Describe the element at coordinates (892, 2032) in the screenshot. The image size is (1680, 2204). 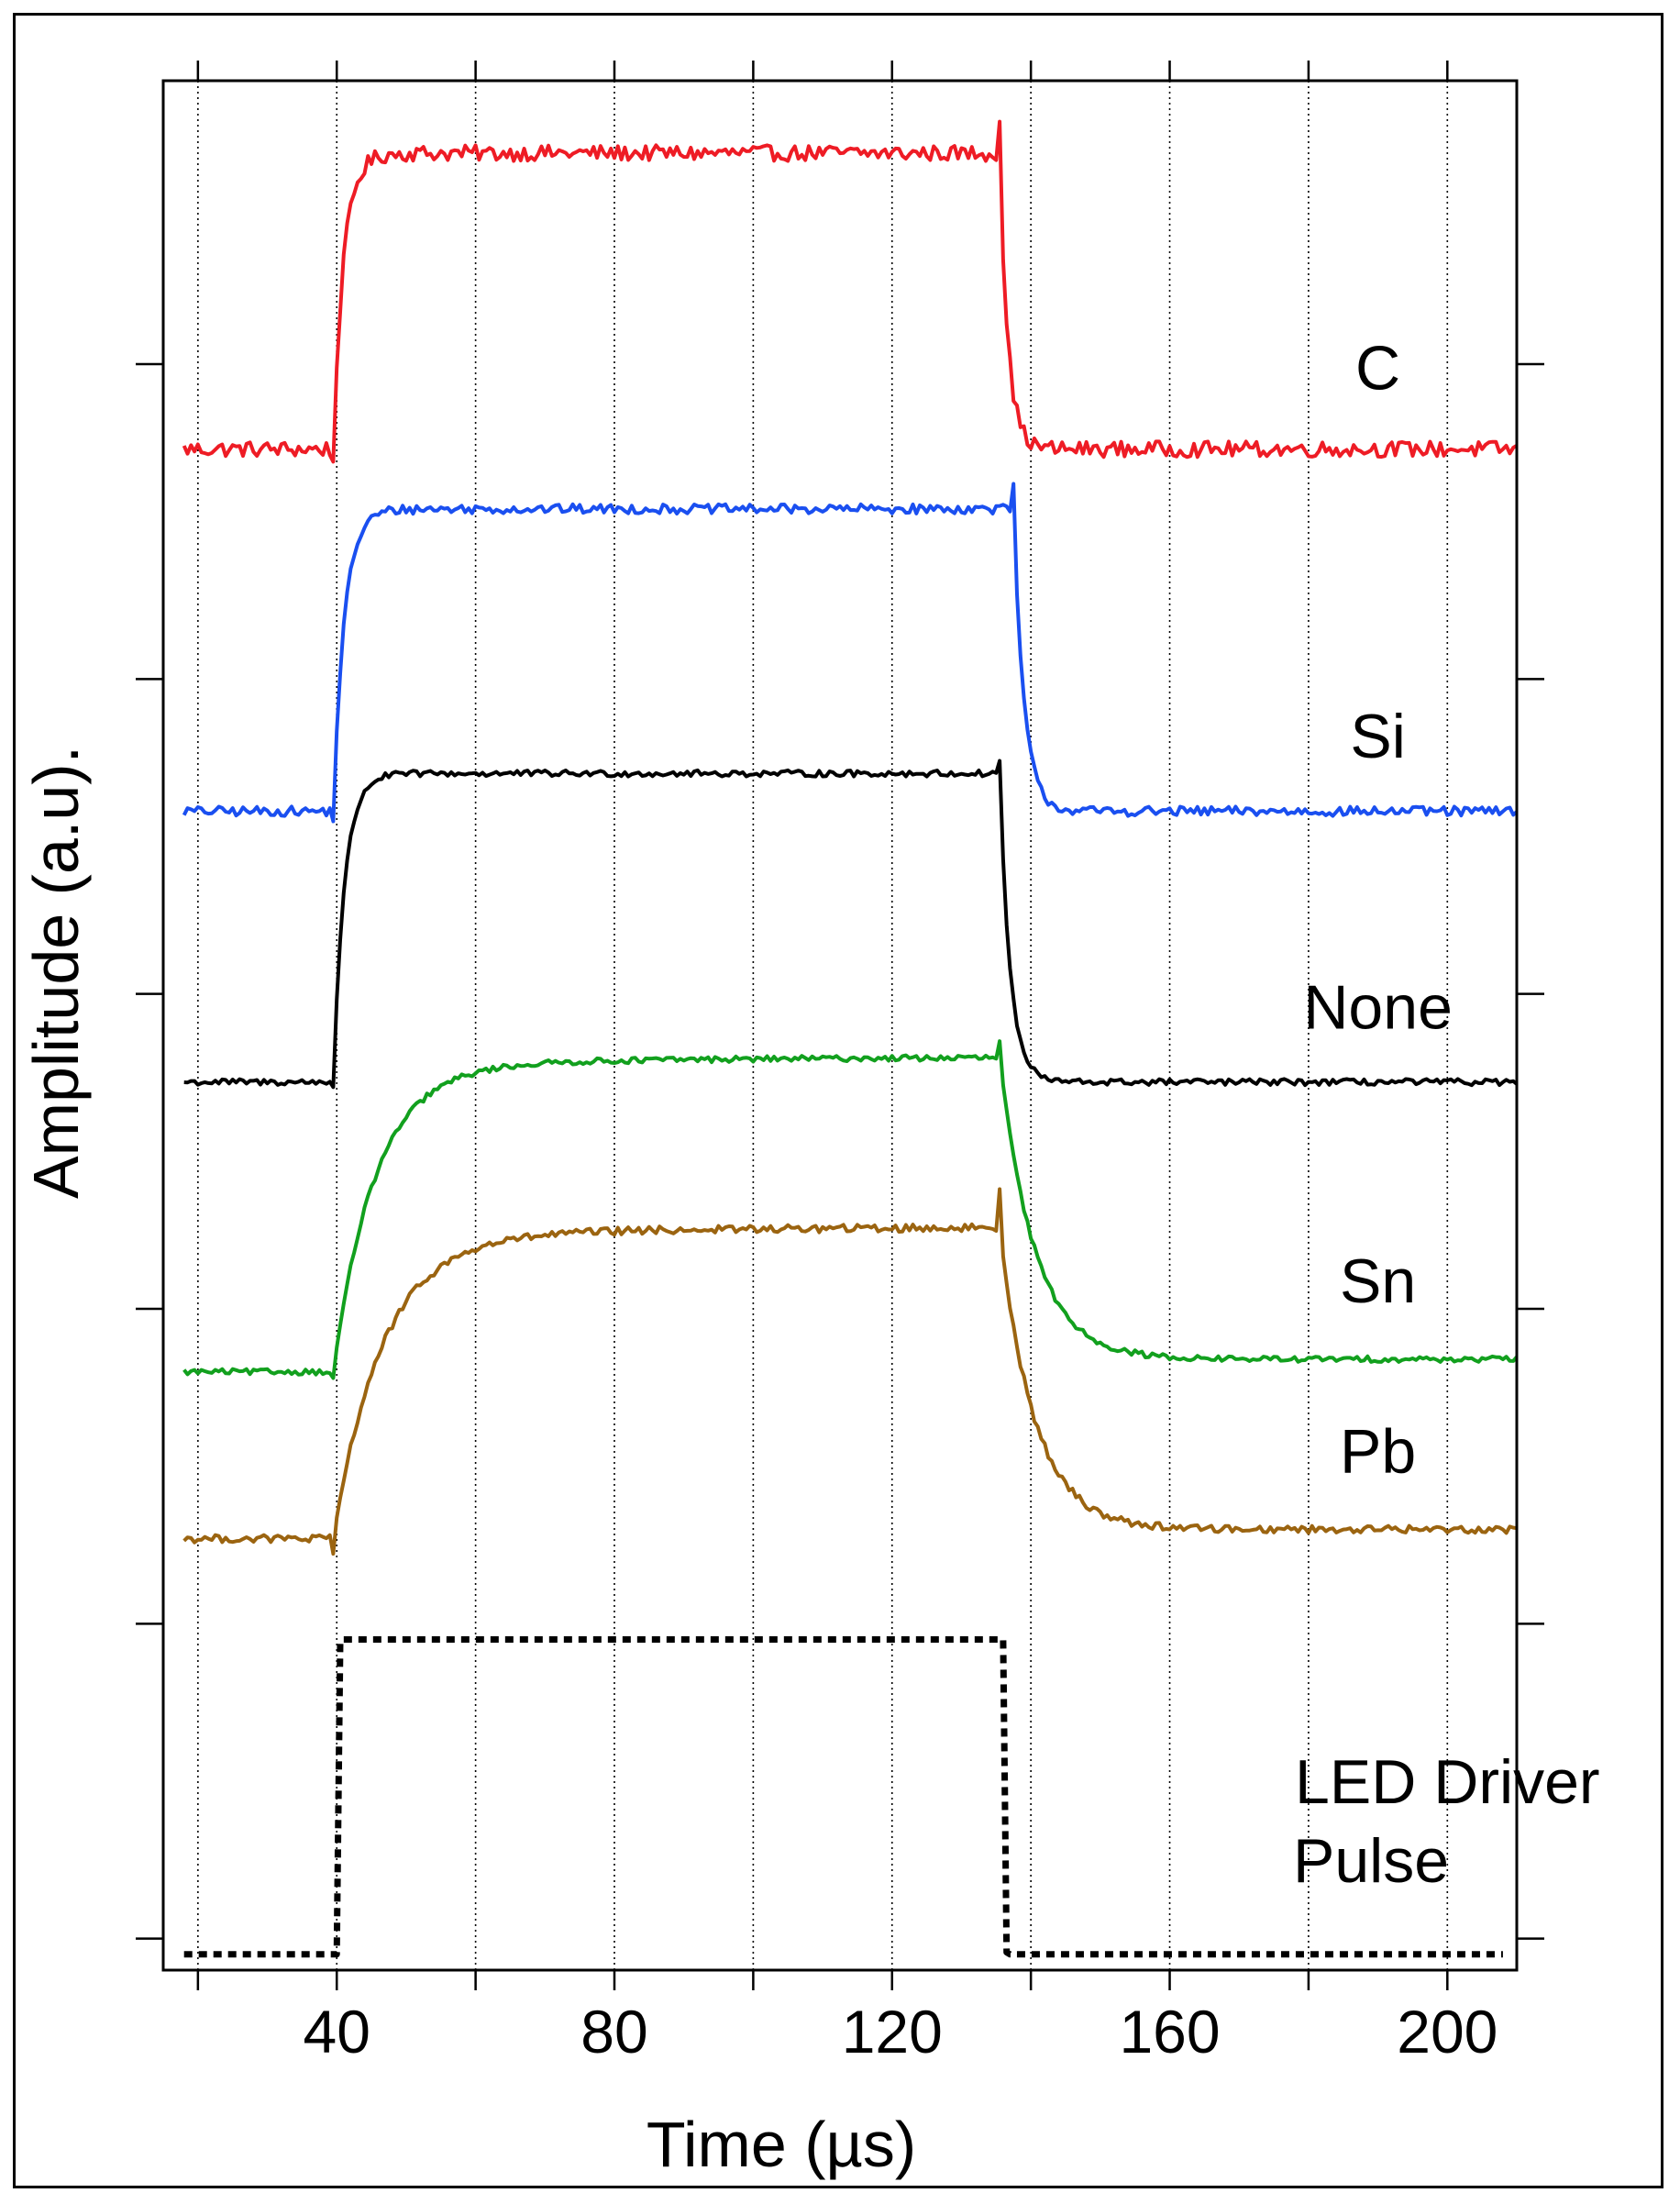
I see `x-tick-label: 120` at that location.